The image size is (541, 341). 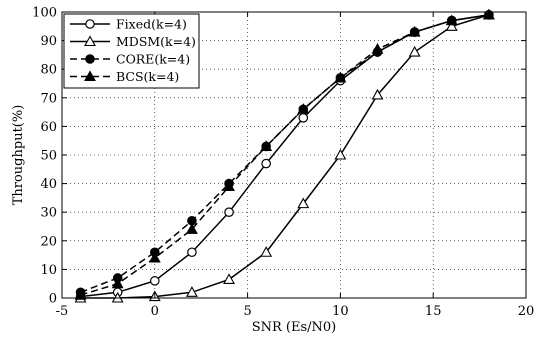 I want to click on y-axis-label: Throughput(%), so click(x=18, y=155).